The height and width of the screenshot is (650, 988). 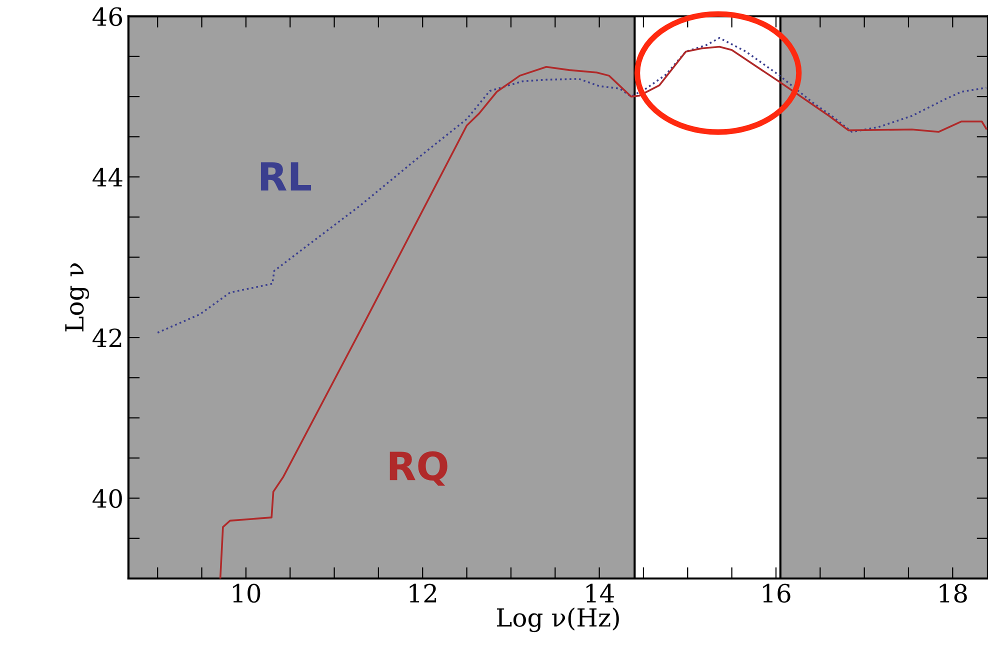 I want to click on series-label: RL, so click(x=286, y=176).